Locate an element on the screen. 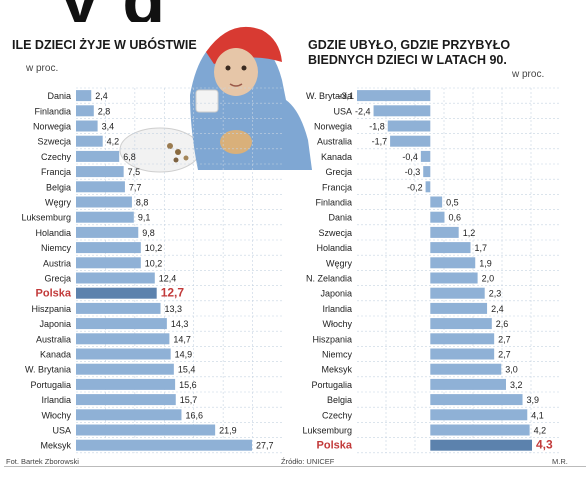  right-chart-value-label: 4,2 is located at coordinates (540, 431).